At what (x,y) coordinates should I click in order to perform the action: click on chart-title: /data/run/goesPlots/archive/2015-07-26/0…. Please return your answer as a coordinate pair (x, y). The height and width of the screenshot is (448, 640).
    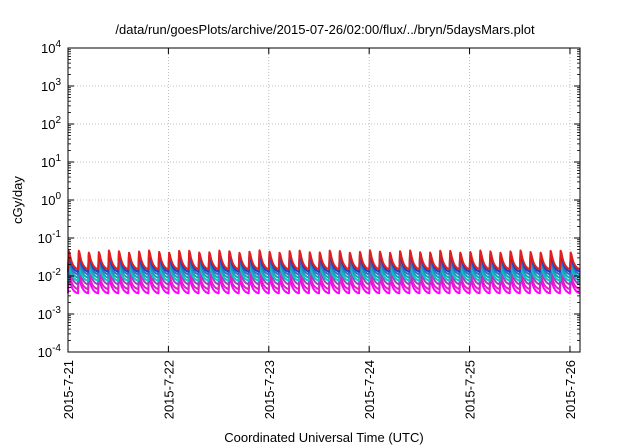
    Looking at the image, I should click on (325, 29).